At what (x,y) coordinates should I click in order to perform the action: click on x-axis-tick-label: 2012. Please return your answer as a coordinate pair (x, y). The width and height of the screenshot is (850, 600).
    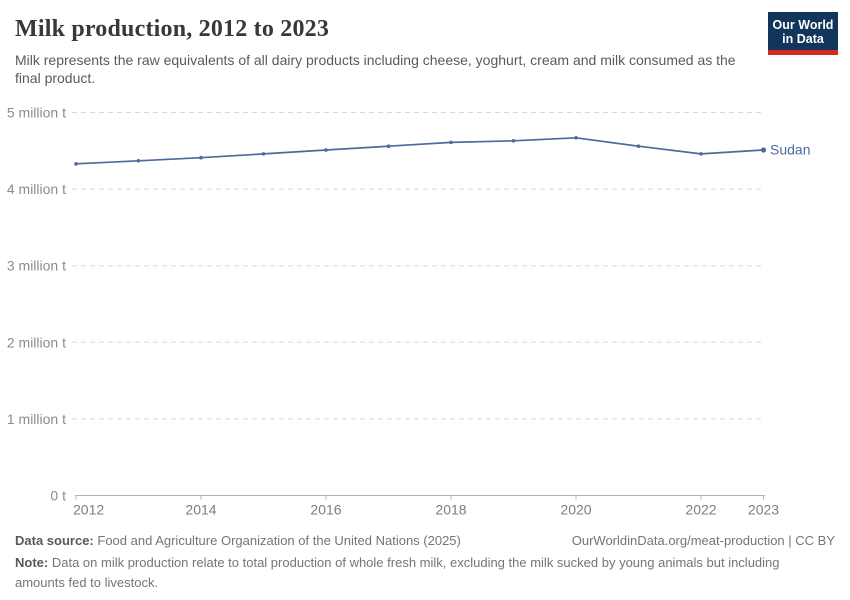
    Looking at the image, I should click on (88, 510).